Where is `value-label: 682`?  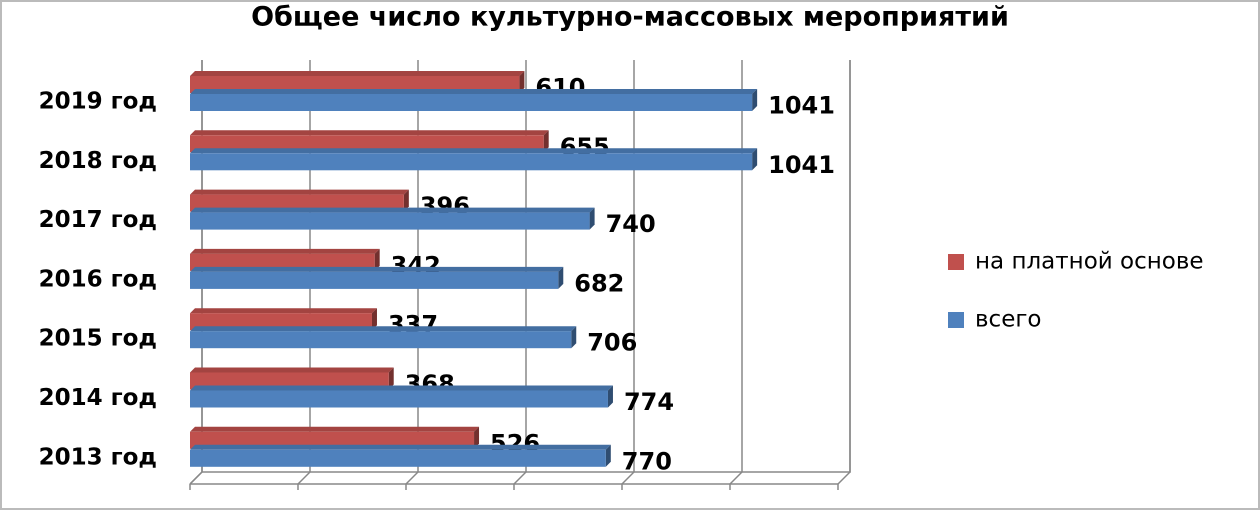
value-label: 682 is located at coordinates (599, 283).